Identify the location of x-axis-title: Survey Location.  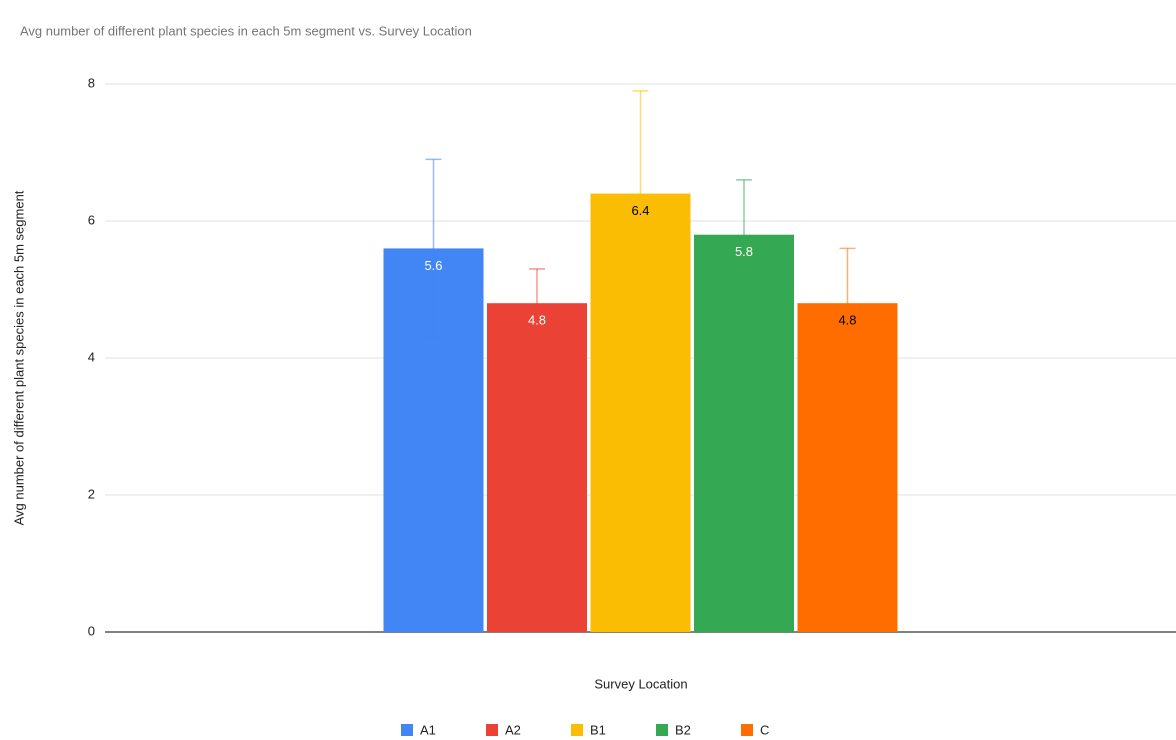
(640, 683).